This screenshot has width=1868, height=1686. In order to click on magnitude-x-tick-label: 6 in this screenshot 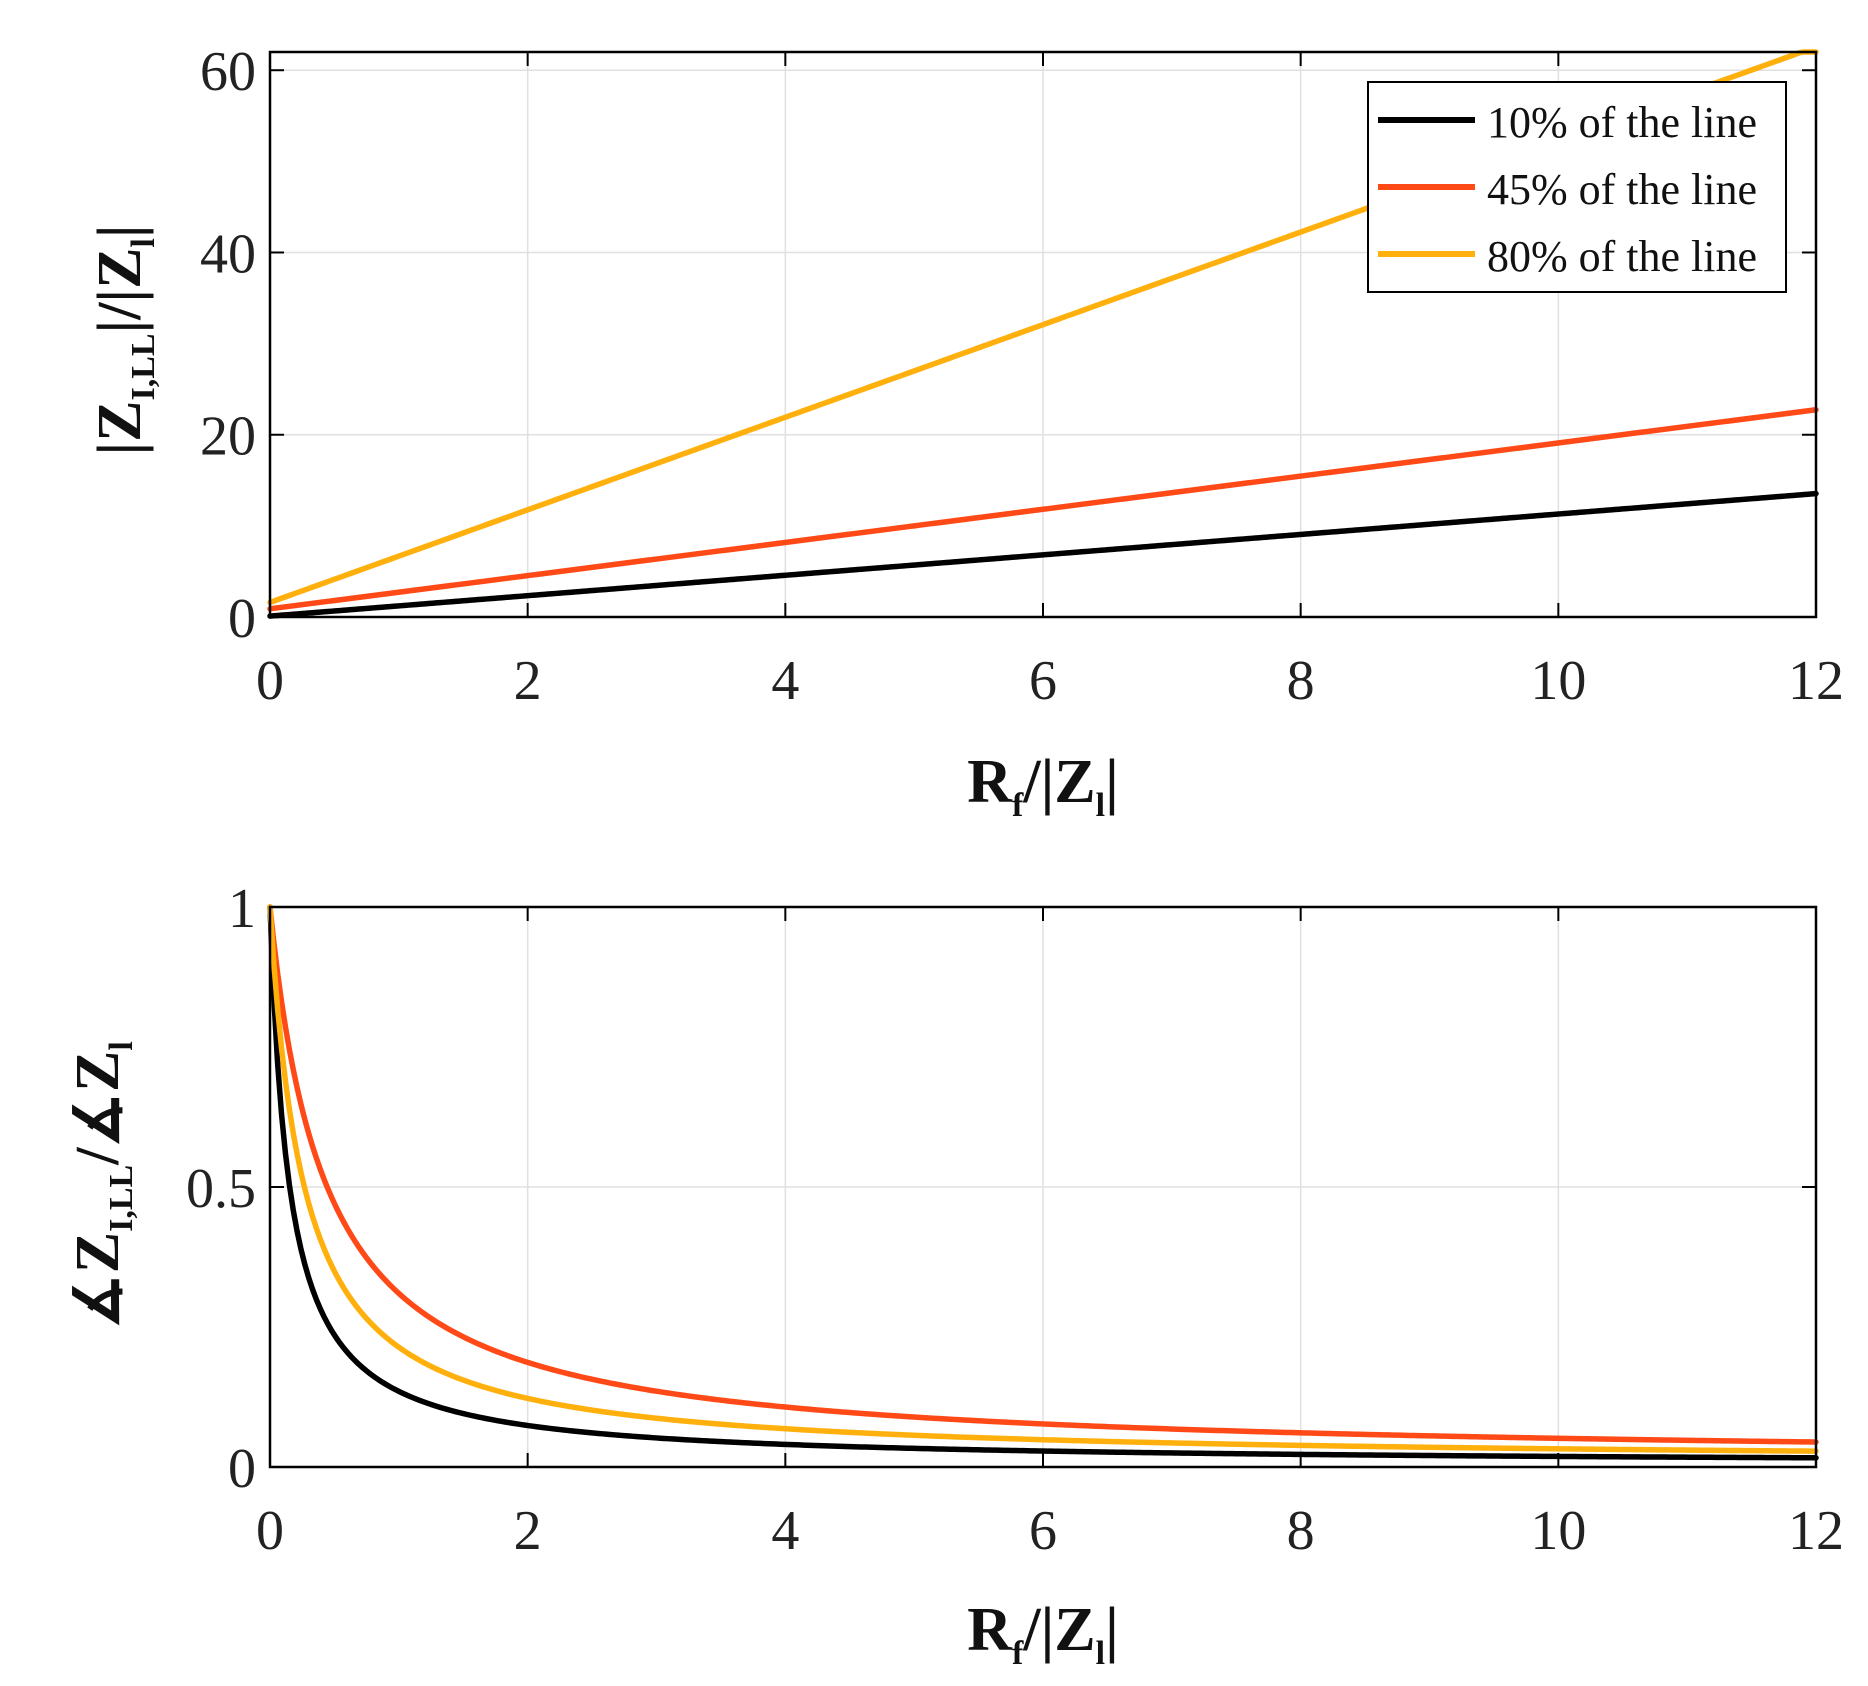, I will do `click(1043, 681)`.